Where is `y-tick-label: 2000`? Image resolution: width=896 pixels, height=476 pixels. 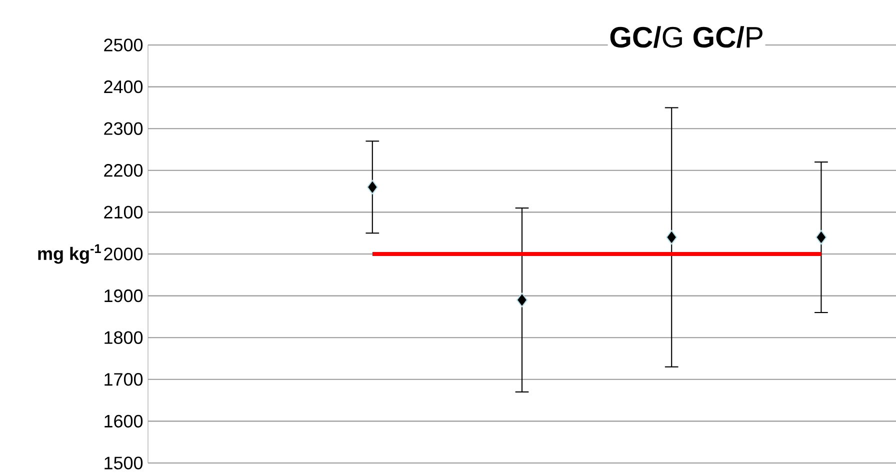 y-tick-label: 2000 is located at coordinates (123, 254).